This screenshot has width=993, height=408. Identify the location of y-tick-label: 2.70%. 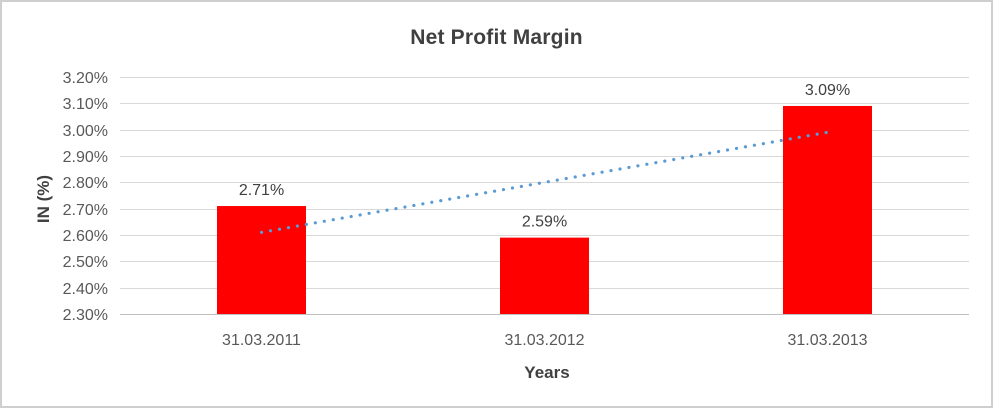
(85, 210).